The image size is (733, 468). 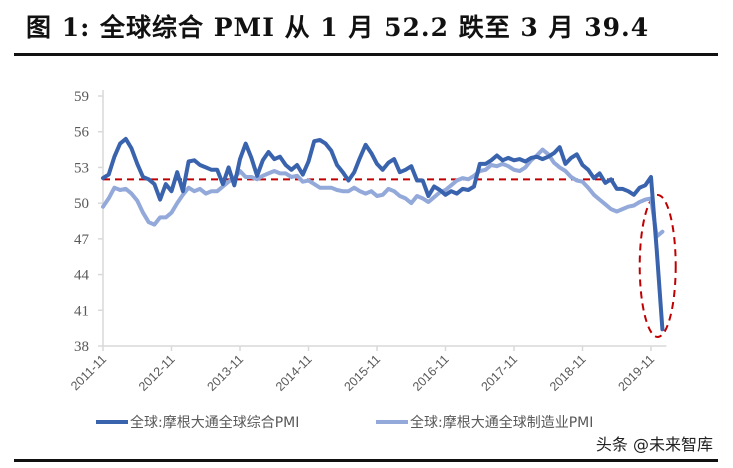 I want to click on title-rule, so click(x=366, y=54).